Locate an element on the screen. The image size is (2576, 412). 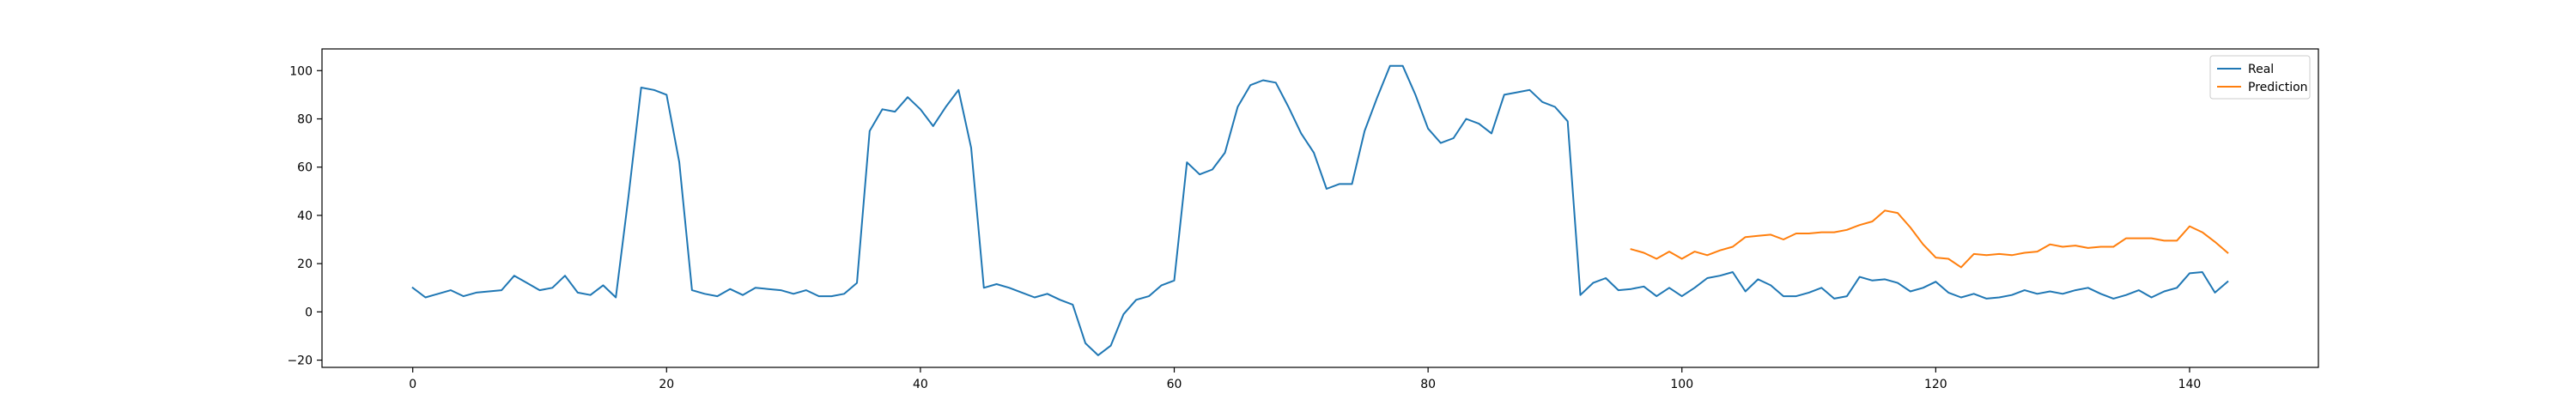
legend: Real Prediction is located at coordinates (2260, 77).